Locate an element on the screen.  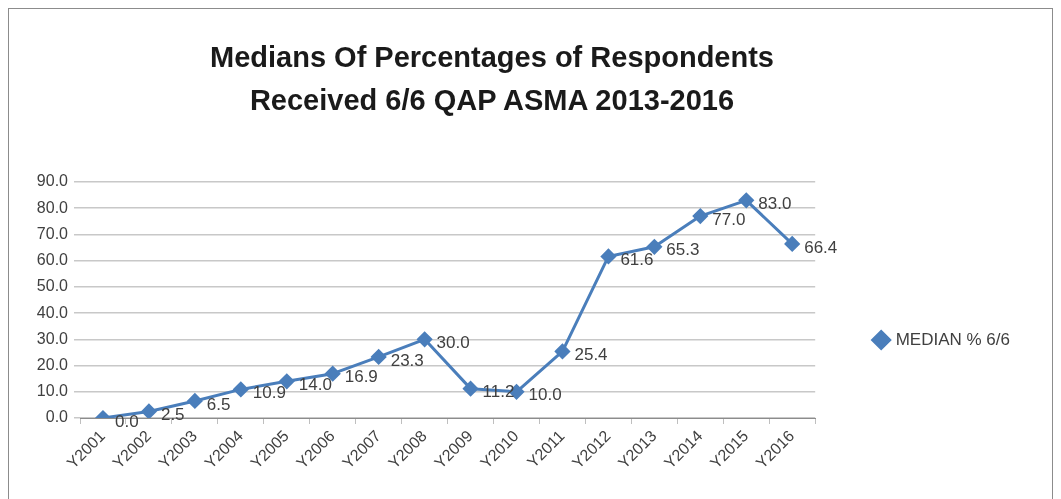
legend-label: MEDIAN % 6/6 is located at coordinates (952, 339).